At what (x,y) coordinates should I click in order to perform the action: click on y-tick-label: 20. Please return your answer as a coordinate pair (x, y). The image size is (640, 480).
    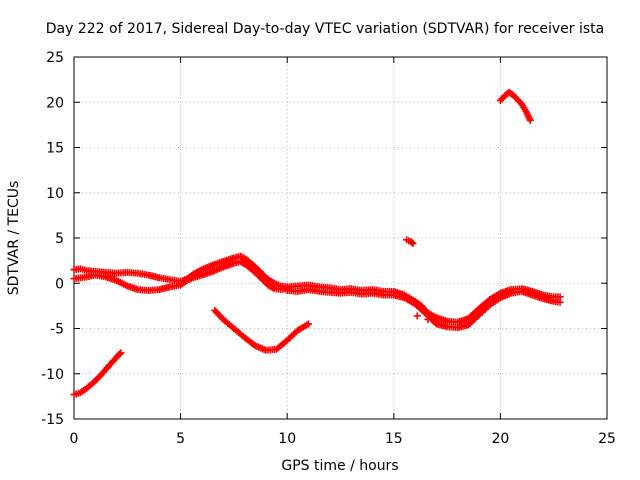
    Looking at the image, I should click on (55, 103).